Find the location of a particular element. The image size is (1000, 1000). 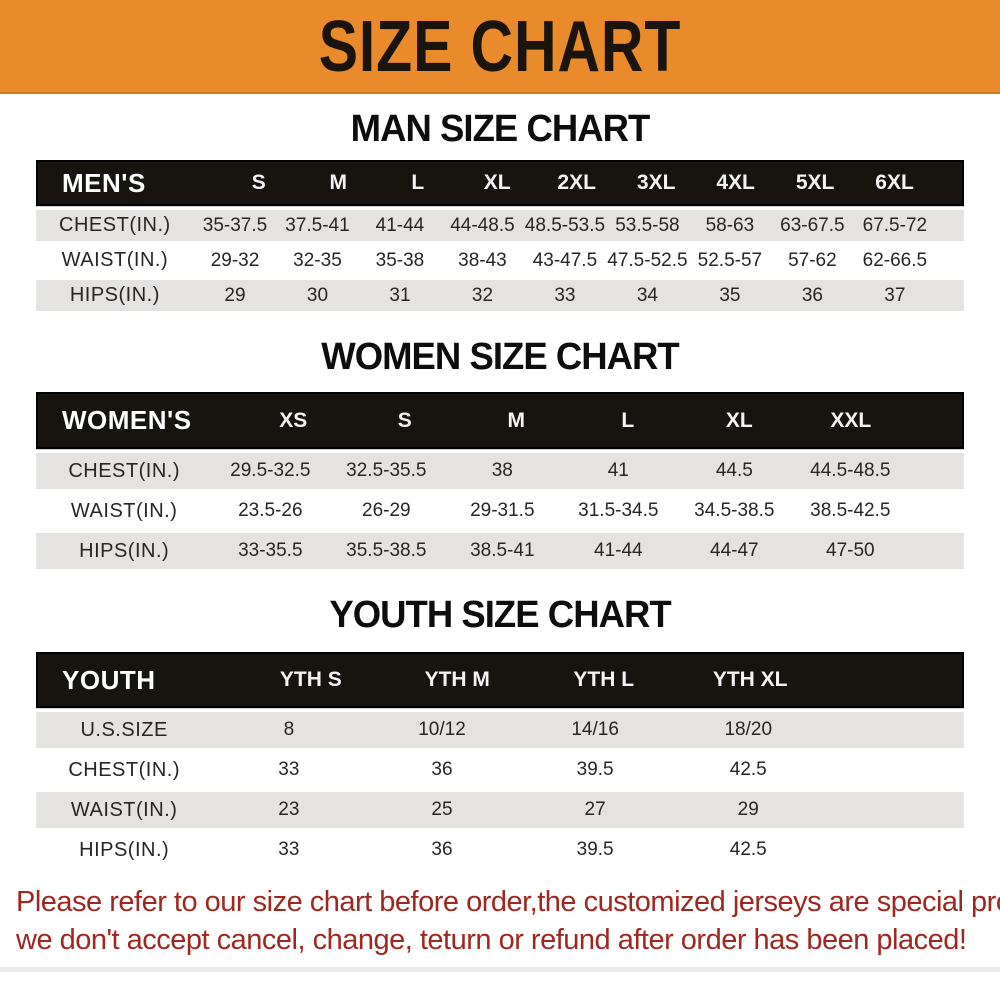

table-cell: 41-44 is located at coordinates (400, 225).